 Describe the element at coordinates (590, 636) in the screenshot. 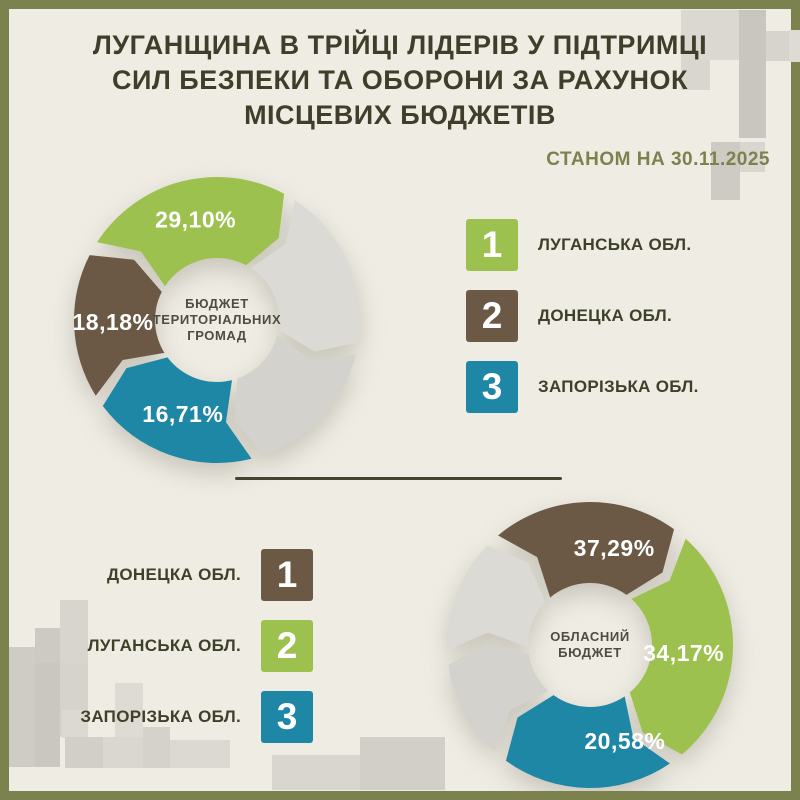

I see `chart-center-line: ОБЛАСНИЙ` at that location.